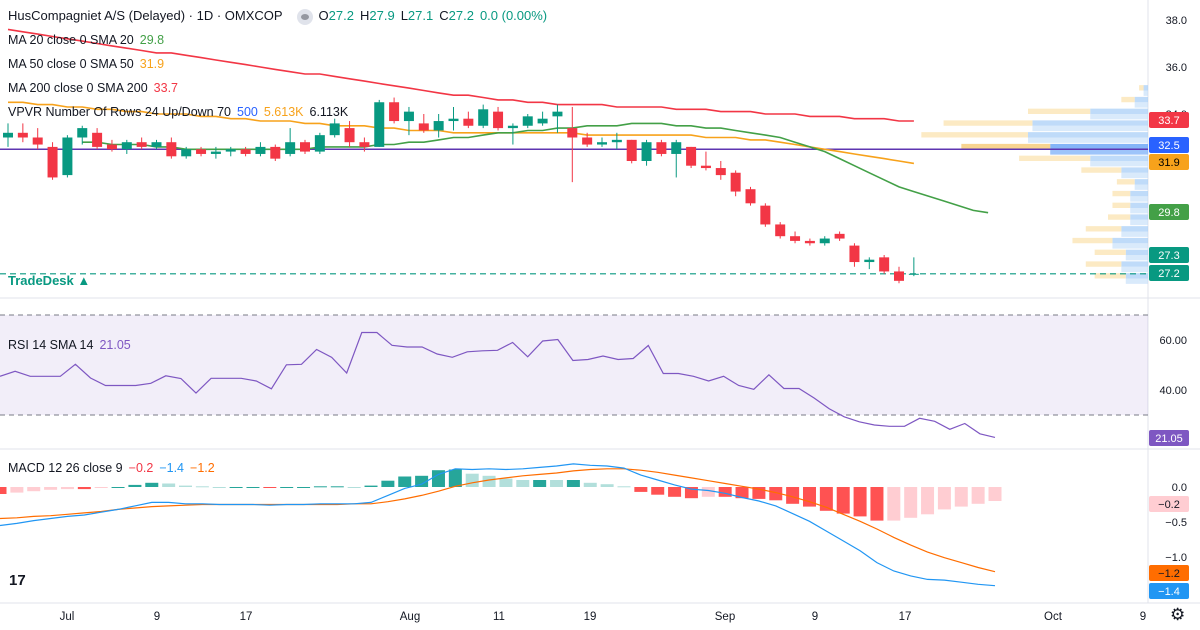  Describe the element at coordinates (1173, 391) in the screenshot. I see `rsi-tick-label: 40.00` at that location.